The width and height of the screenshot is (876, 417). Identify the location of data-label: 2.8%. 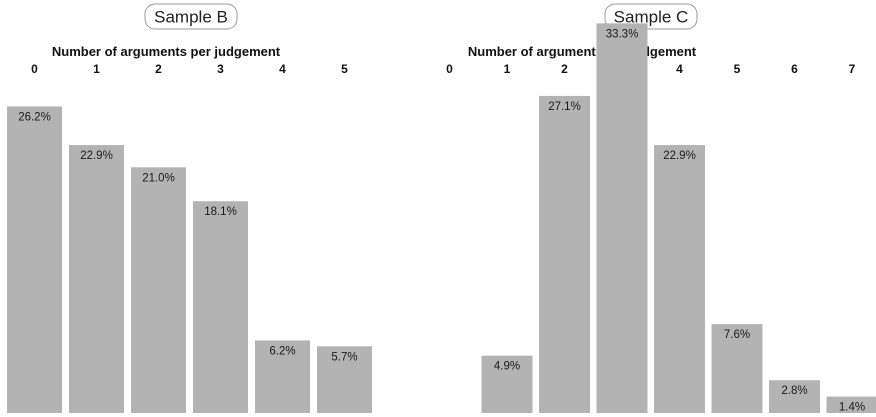
(794, 391).